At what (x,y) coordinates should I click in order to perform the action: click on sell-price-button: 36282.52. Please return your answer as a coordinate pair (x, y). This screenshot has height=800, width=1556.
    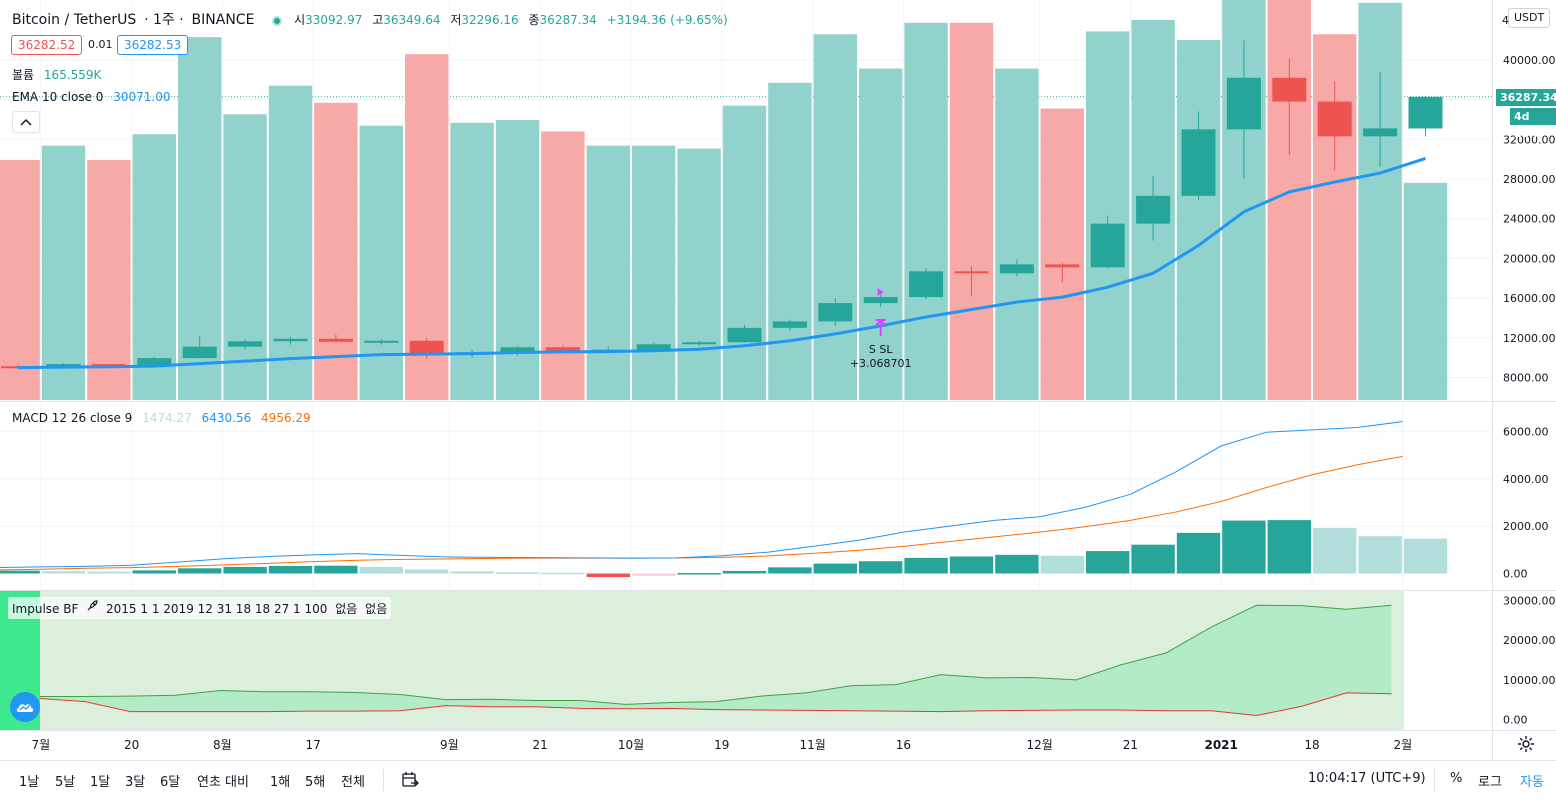
    Looking at the image, I should click on (47, 45).